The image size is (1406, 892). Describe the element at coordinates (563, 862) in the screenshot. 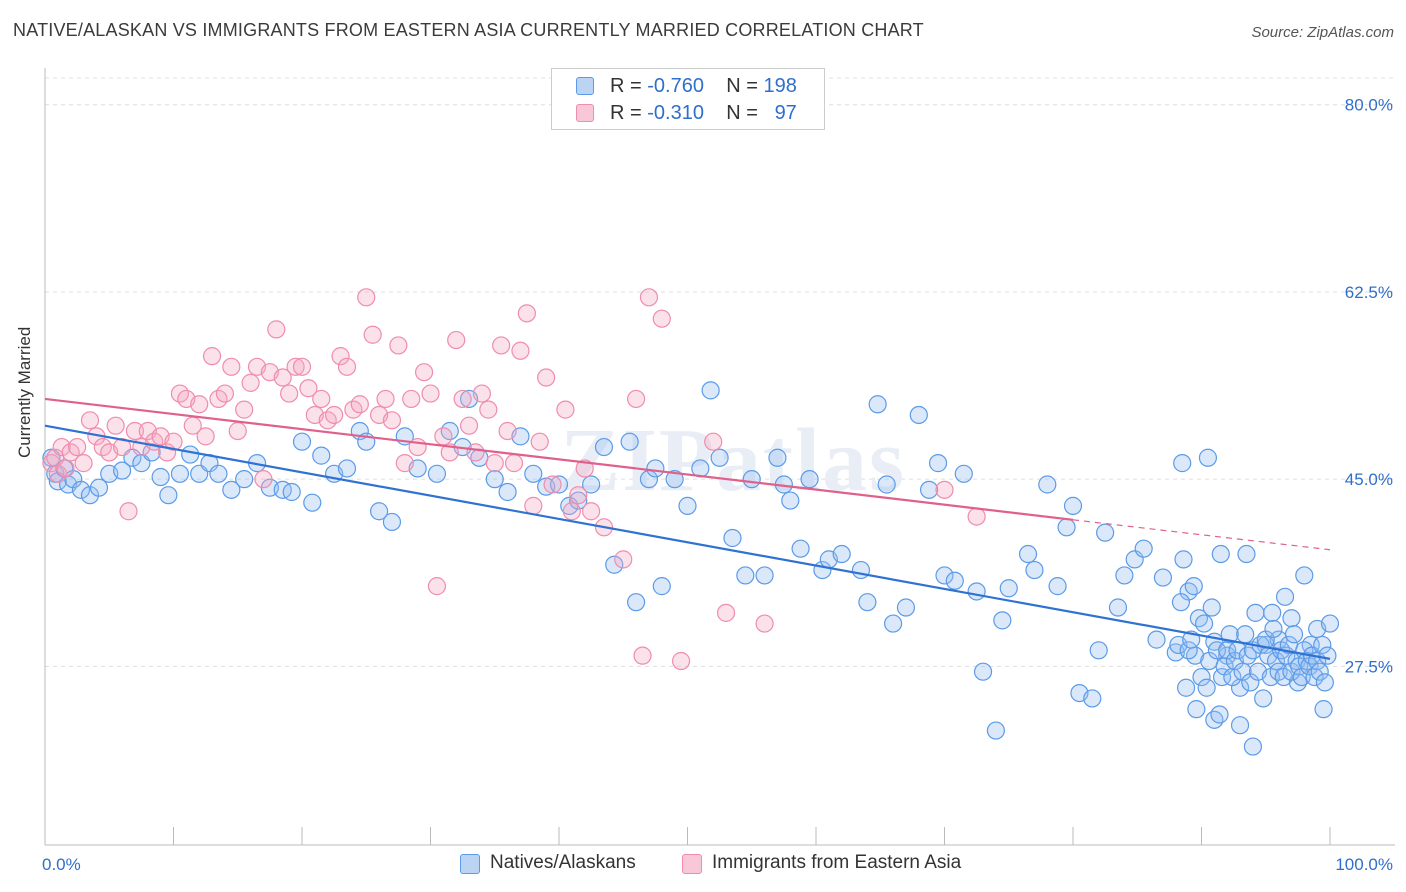

I see `bottom-legend-label-natives: Natives/Alaskans` at that location.